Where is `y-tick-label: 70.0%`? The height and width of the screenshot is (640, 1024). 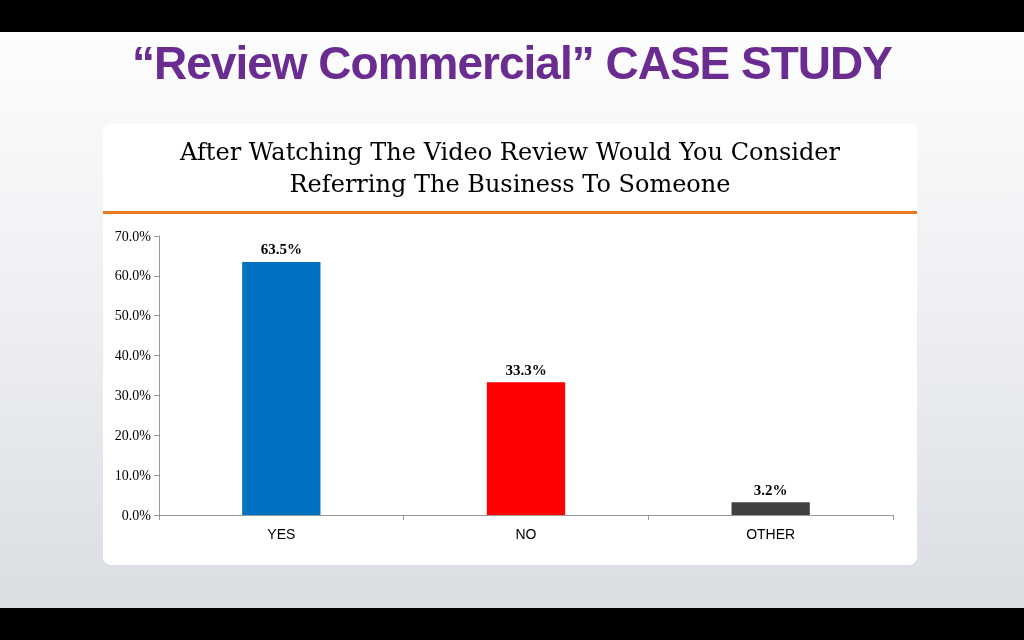
y-tick-label: 70.0% is located at coordinates (133, 236).